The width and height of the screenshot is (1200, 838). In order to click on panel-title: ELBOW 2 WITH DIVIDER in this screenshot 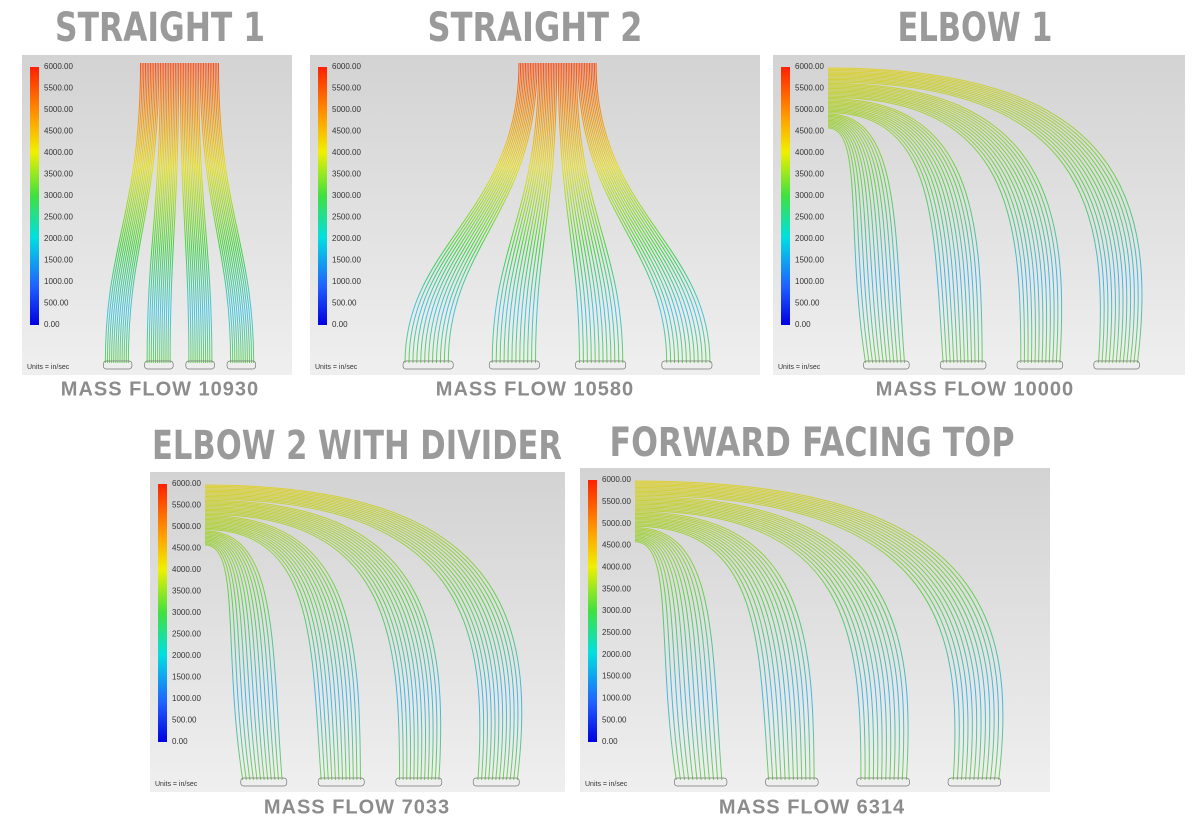, I will do `click(357, 446)`.